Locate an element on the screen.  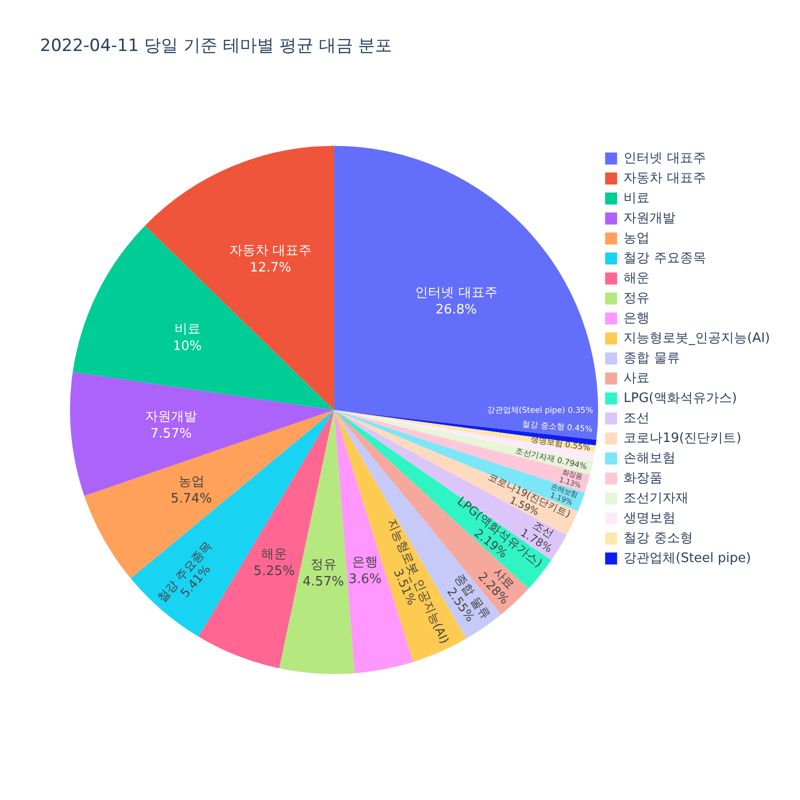
legend-label: 강관업체(Steel pipe) is located at coordinates (687, 558).